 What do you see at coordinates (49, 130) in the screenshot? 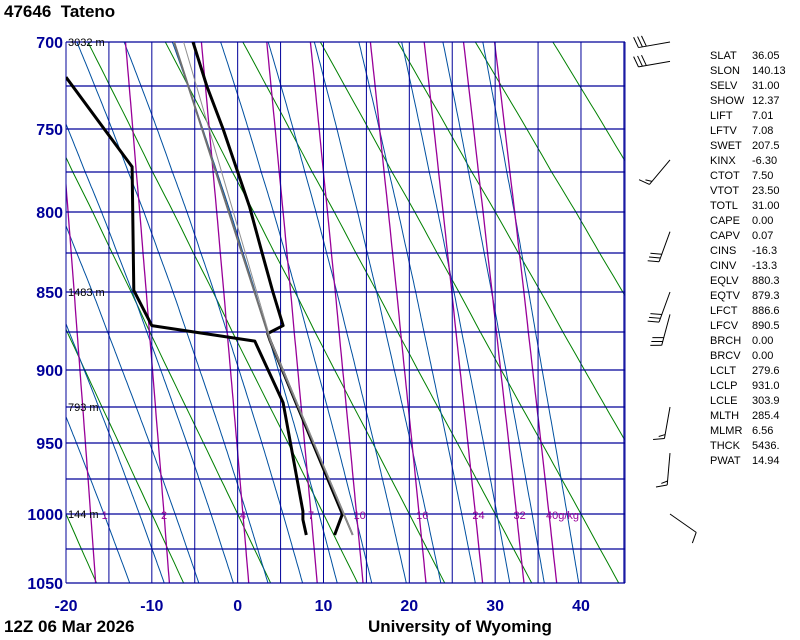
I see `pressure-tick-label: 750` at bounding box center [49, 130].